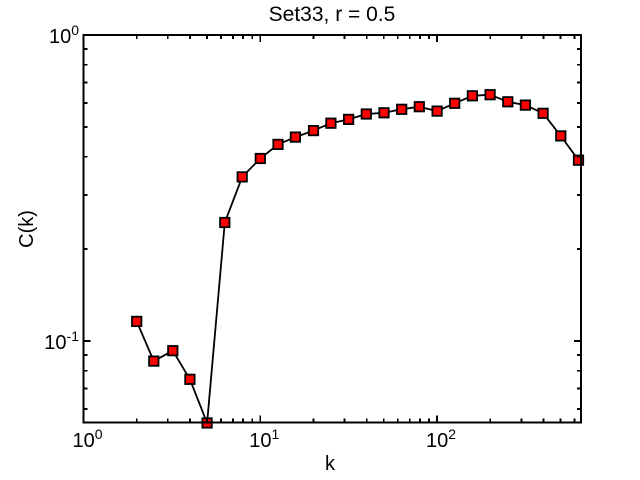  What do you see at coordinates (87, 439) in the screenshot?
I see `x-tick-label: 10⁰` at bounding box center [87, 439].